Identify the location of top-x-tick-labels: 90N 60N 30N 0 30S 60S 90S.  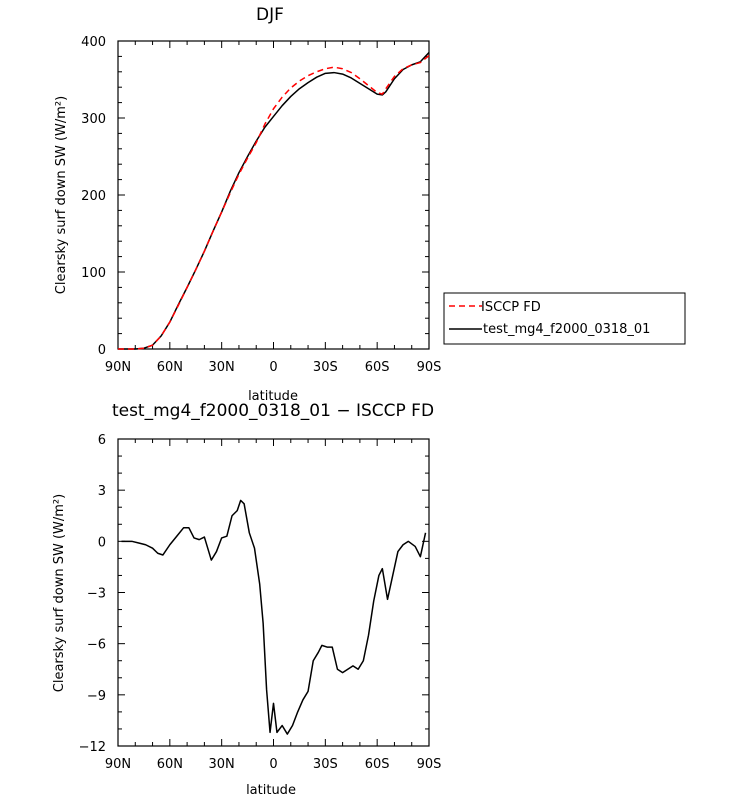
(273, 367).